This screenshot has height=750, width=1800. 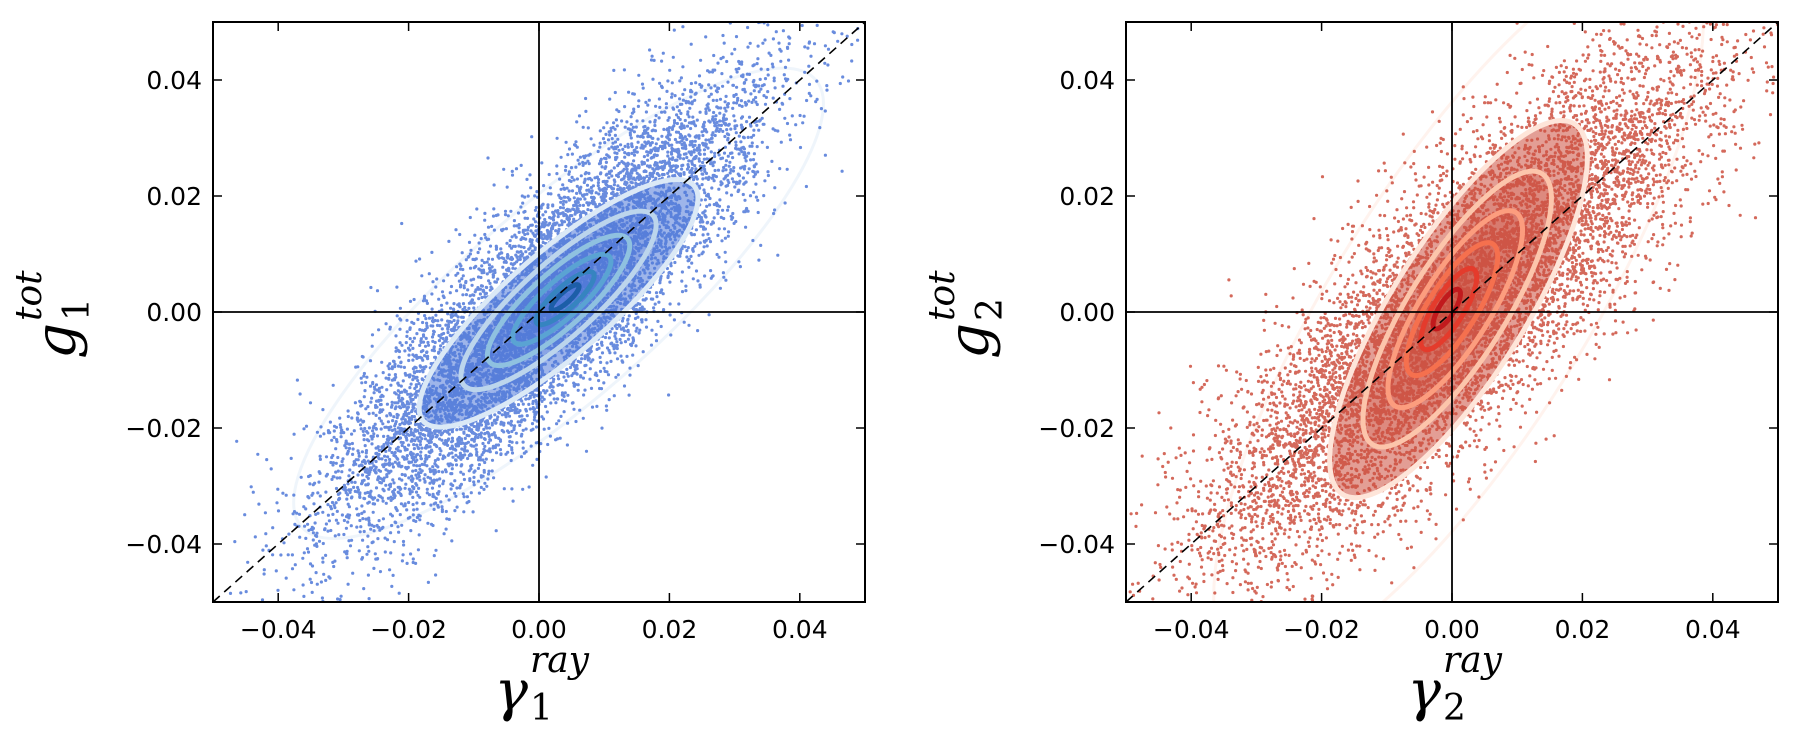 What do you see at coordinates (541, 708) in the screenshot?
I see `x-axis-label-subscript: 1` at bounding box center [541, 708].